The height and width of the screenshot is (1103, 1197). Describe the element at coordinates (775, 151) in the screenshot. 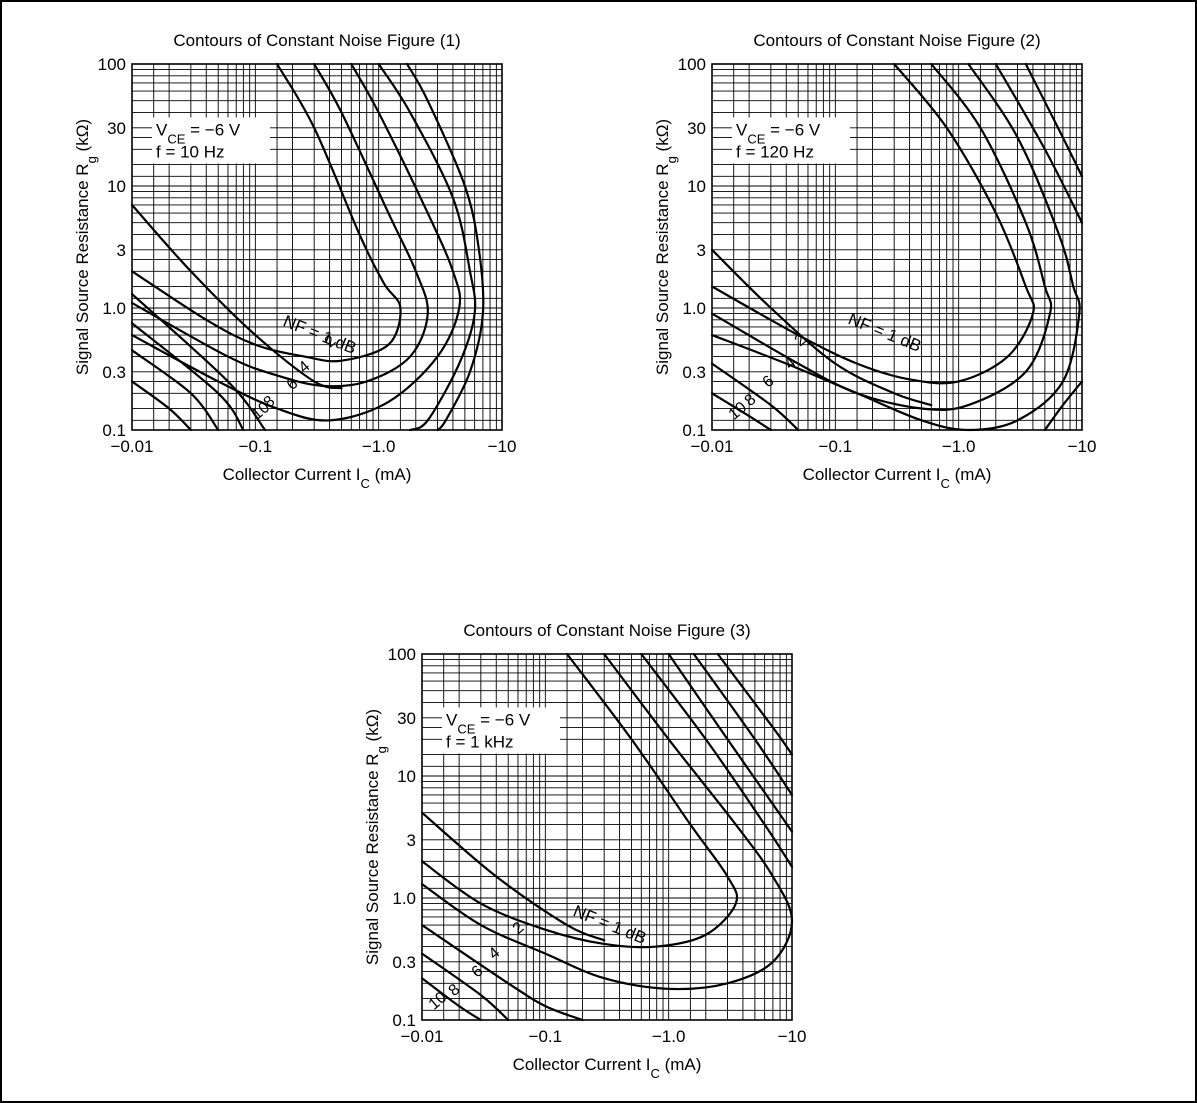

I see `frequency-condition: f = 120 Hz` at that location.